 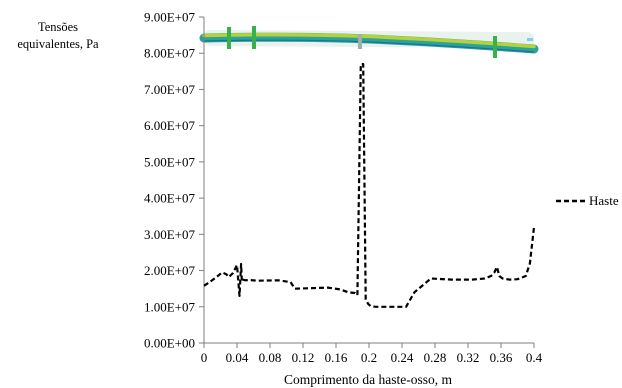 What do you see at coordinates (604, 200) in the screenshot?
I see `legend-label: Haste` at bounding box center [604, 200].